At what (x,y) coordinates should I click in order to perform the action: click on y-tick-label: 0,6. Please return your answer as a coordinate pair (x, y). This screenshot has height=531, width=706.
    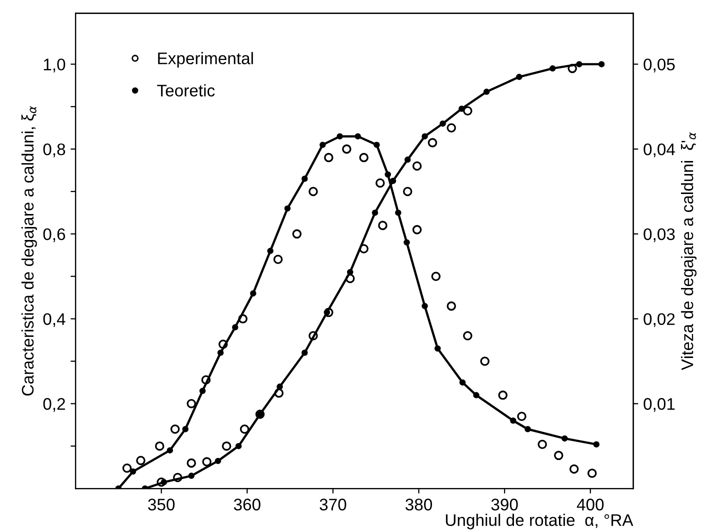
    Looking at the image, I should click on (54, 235).